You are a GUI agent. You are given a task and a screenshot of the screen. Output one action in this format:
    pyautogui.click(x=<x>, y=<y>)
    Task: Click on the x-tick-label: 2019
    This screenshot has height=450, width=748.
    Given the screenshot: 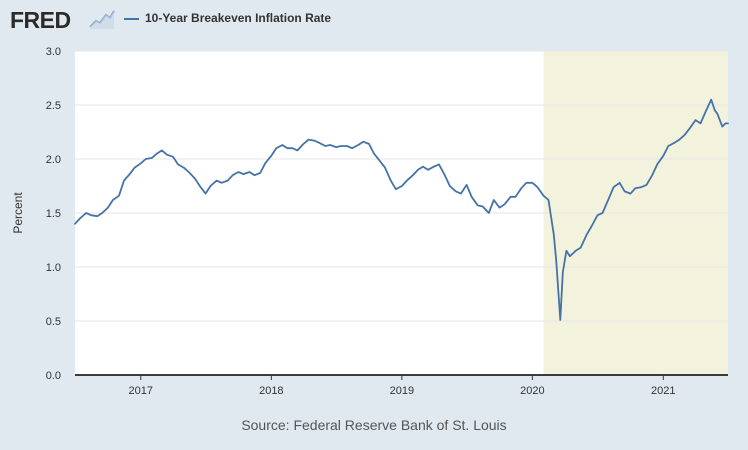 What is the action you would take?
    pyautogui.click(x=402, y=391)
    